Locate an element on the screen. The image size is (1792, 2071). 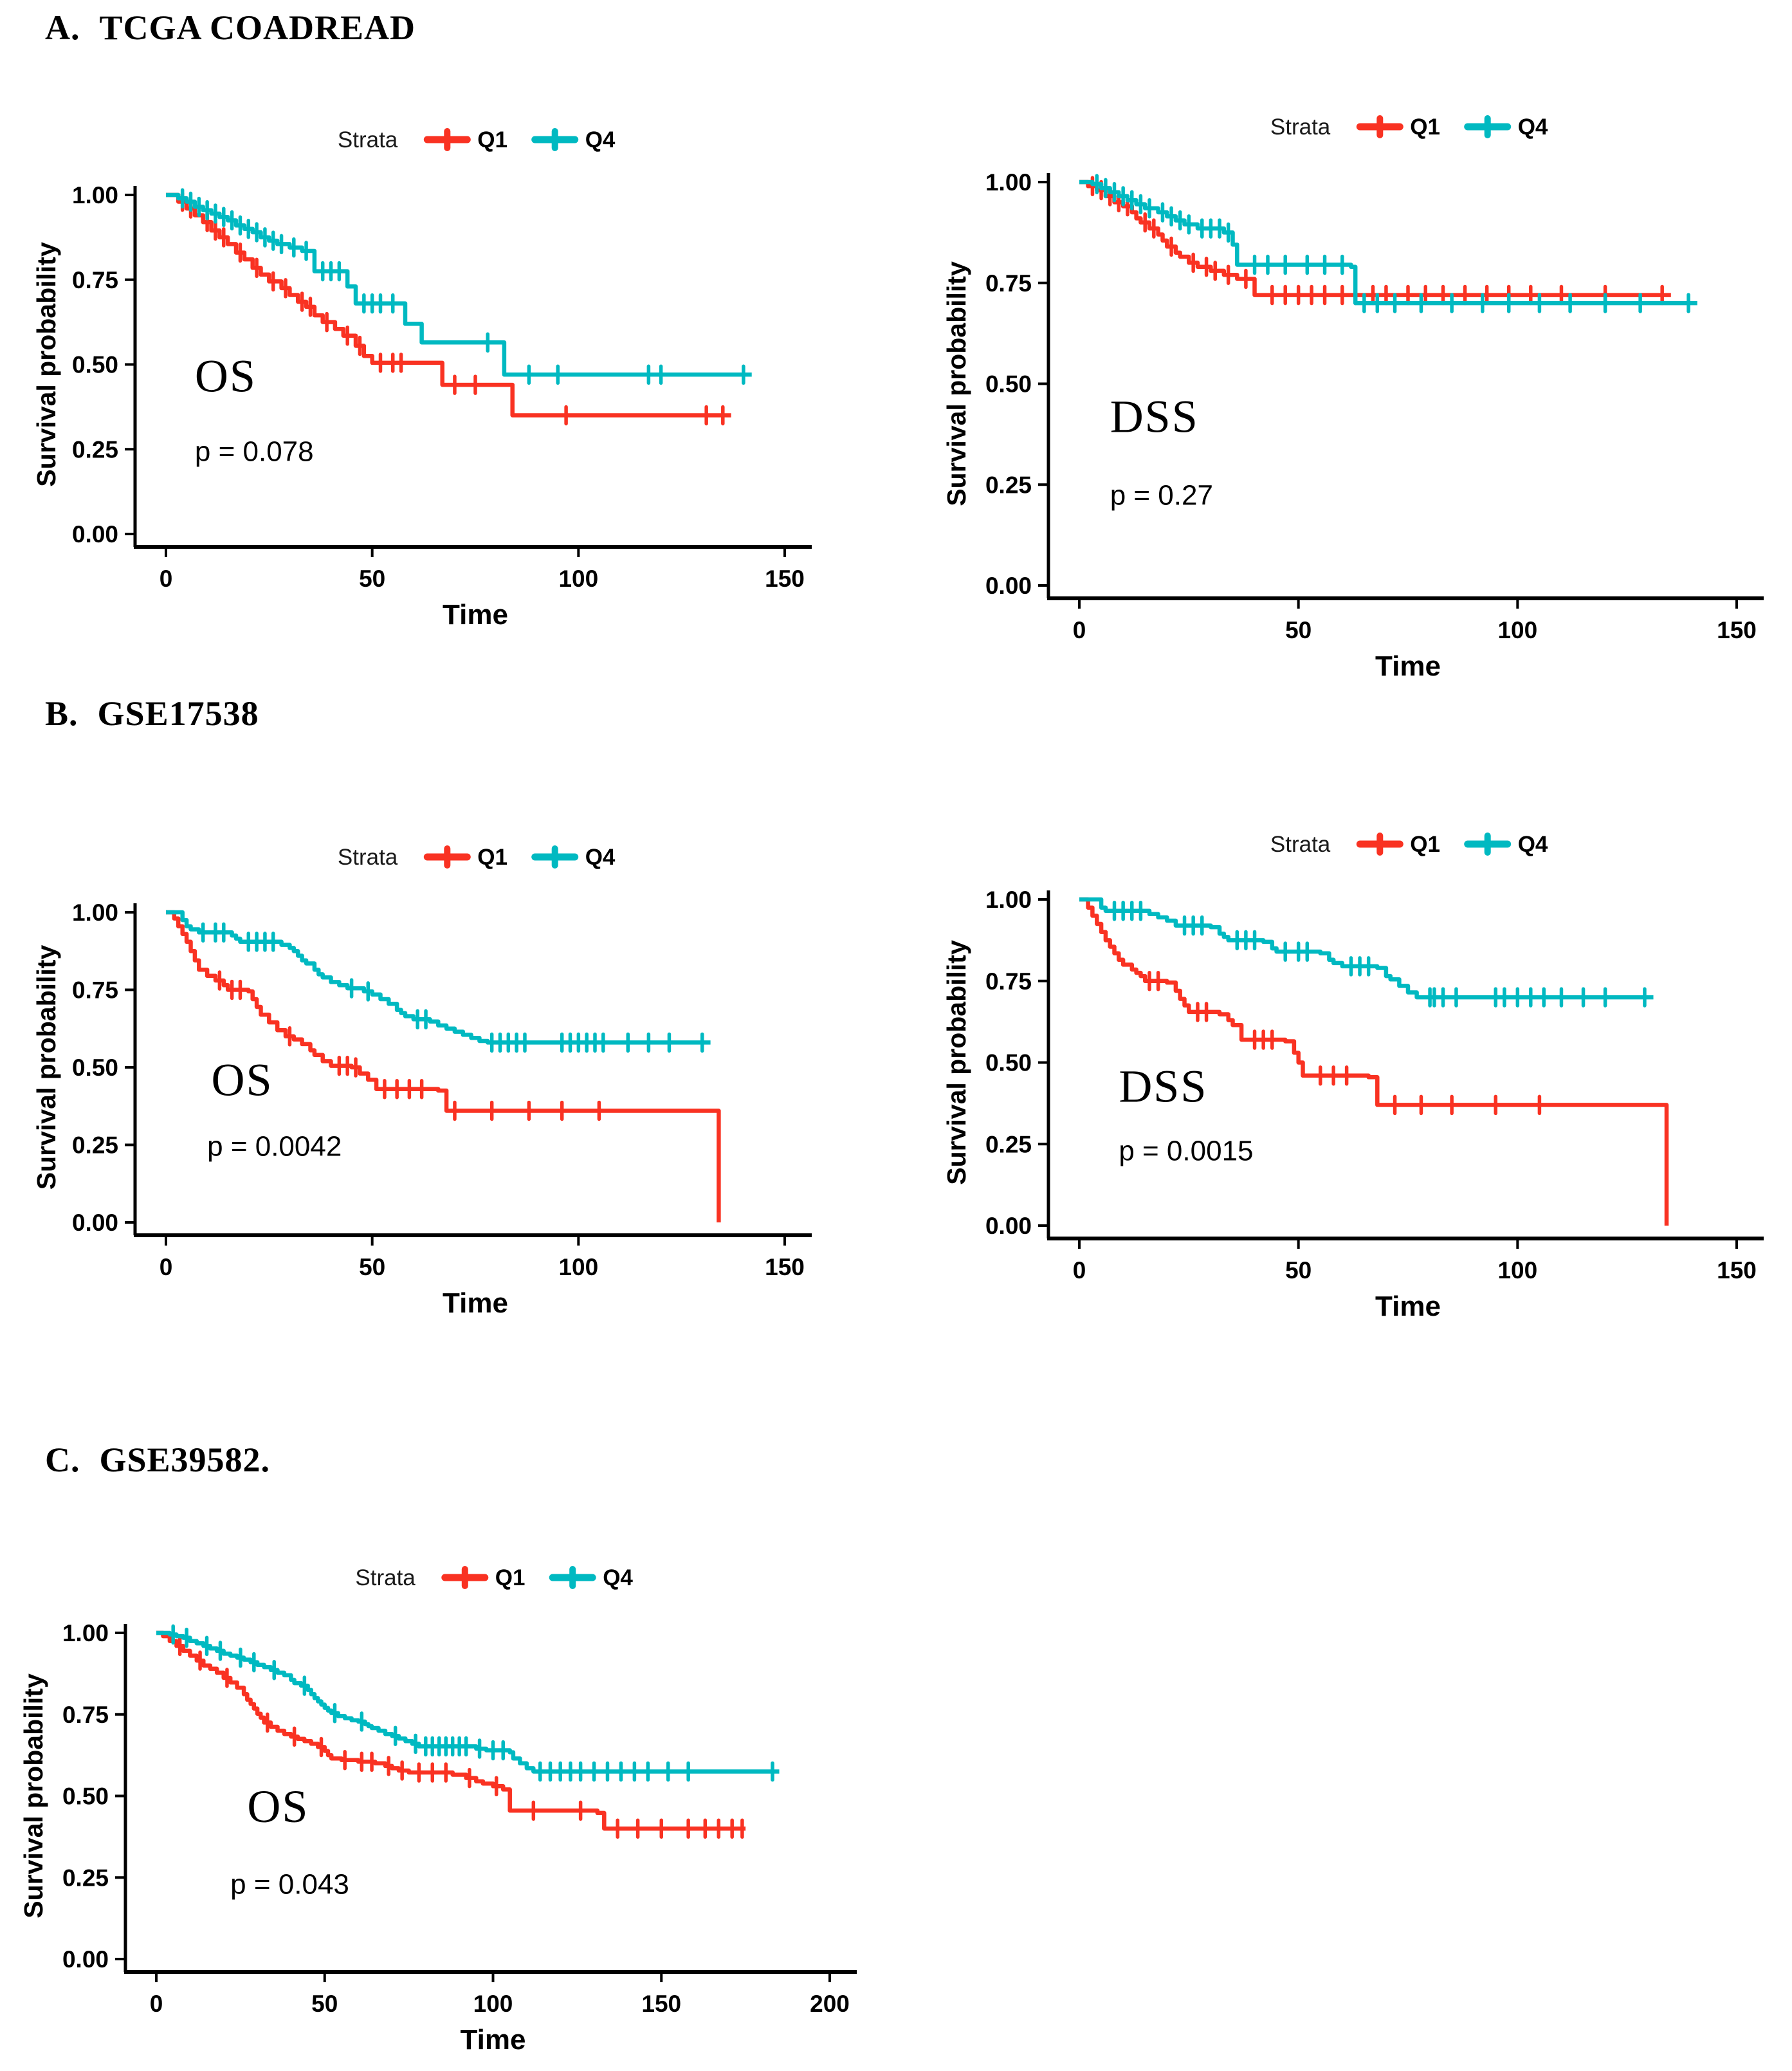
p-value-label: p = 0.0015 is located at coordinates (1186, 1151).